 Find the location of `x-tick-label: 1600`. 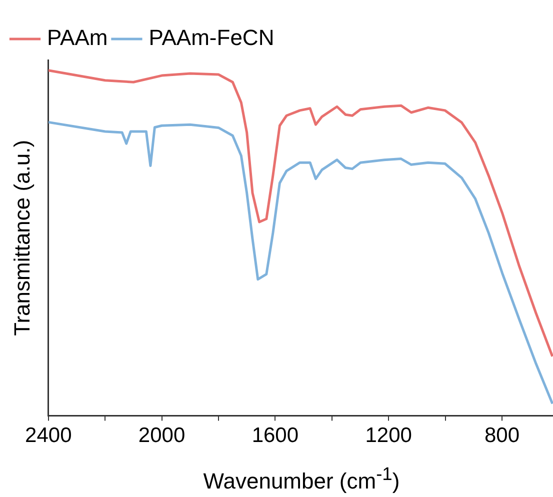

x-tick-label: 1600 is located at coordinates (275, 436).